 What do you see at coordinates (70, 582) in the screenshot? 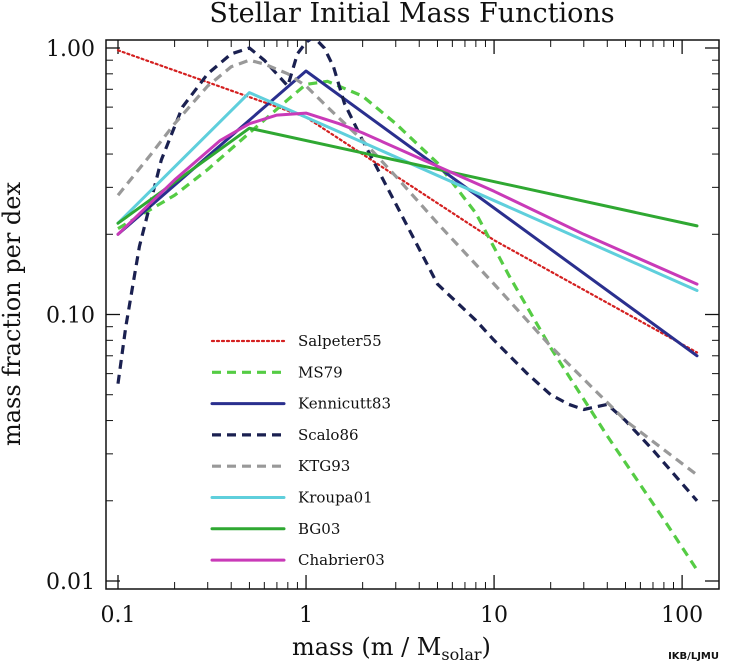
I see `y-tick-label: 0.01` at bounding box center [70, 582].